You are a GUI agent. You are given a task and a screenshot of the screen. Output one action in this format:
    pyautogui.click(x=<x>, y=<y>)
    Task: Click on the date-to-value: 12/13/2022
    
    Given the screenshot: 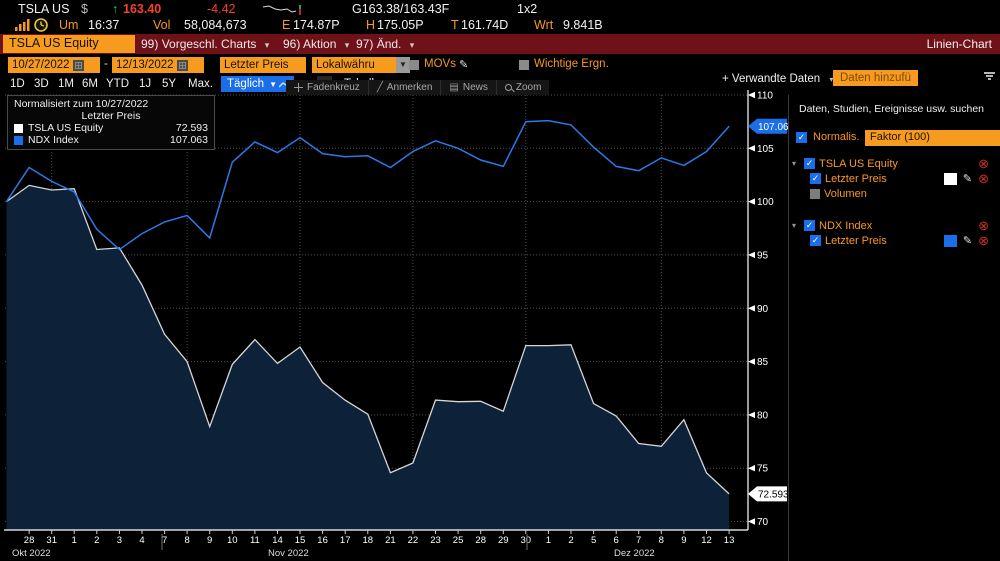 What is the action you would take?
    pyautogui.click(x=145, y=65)
    